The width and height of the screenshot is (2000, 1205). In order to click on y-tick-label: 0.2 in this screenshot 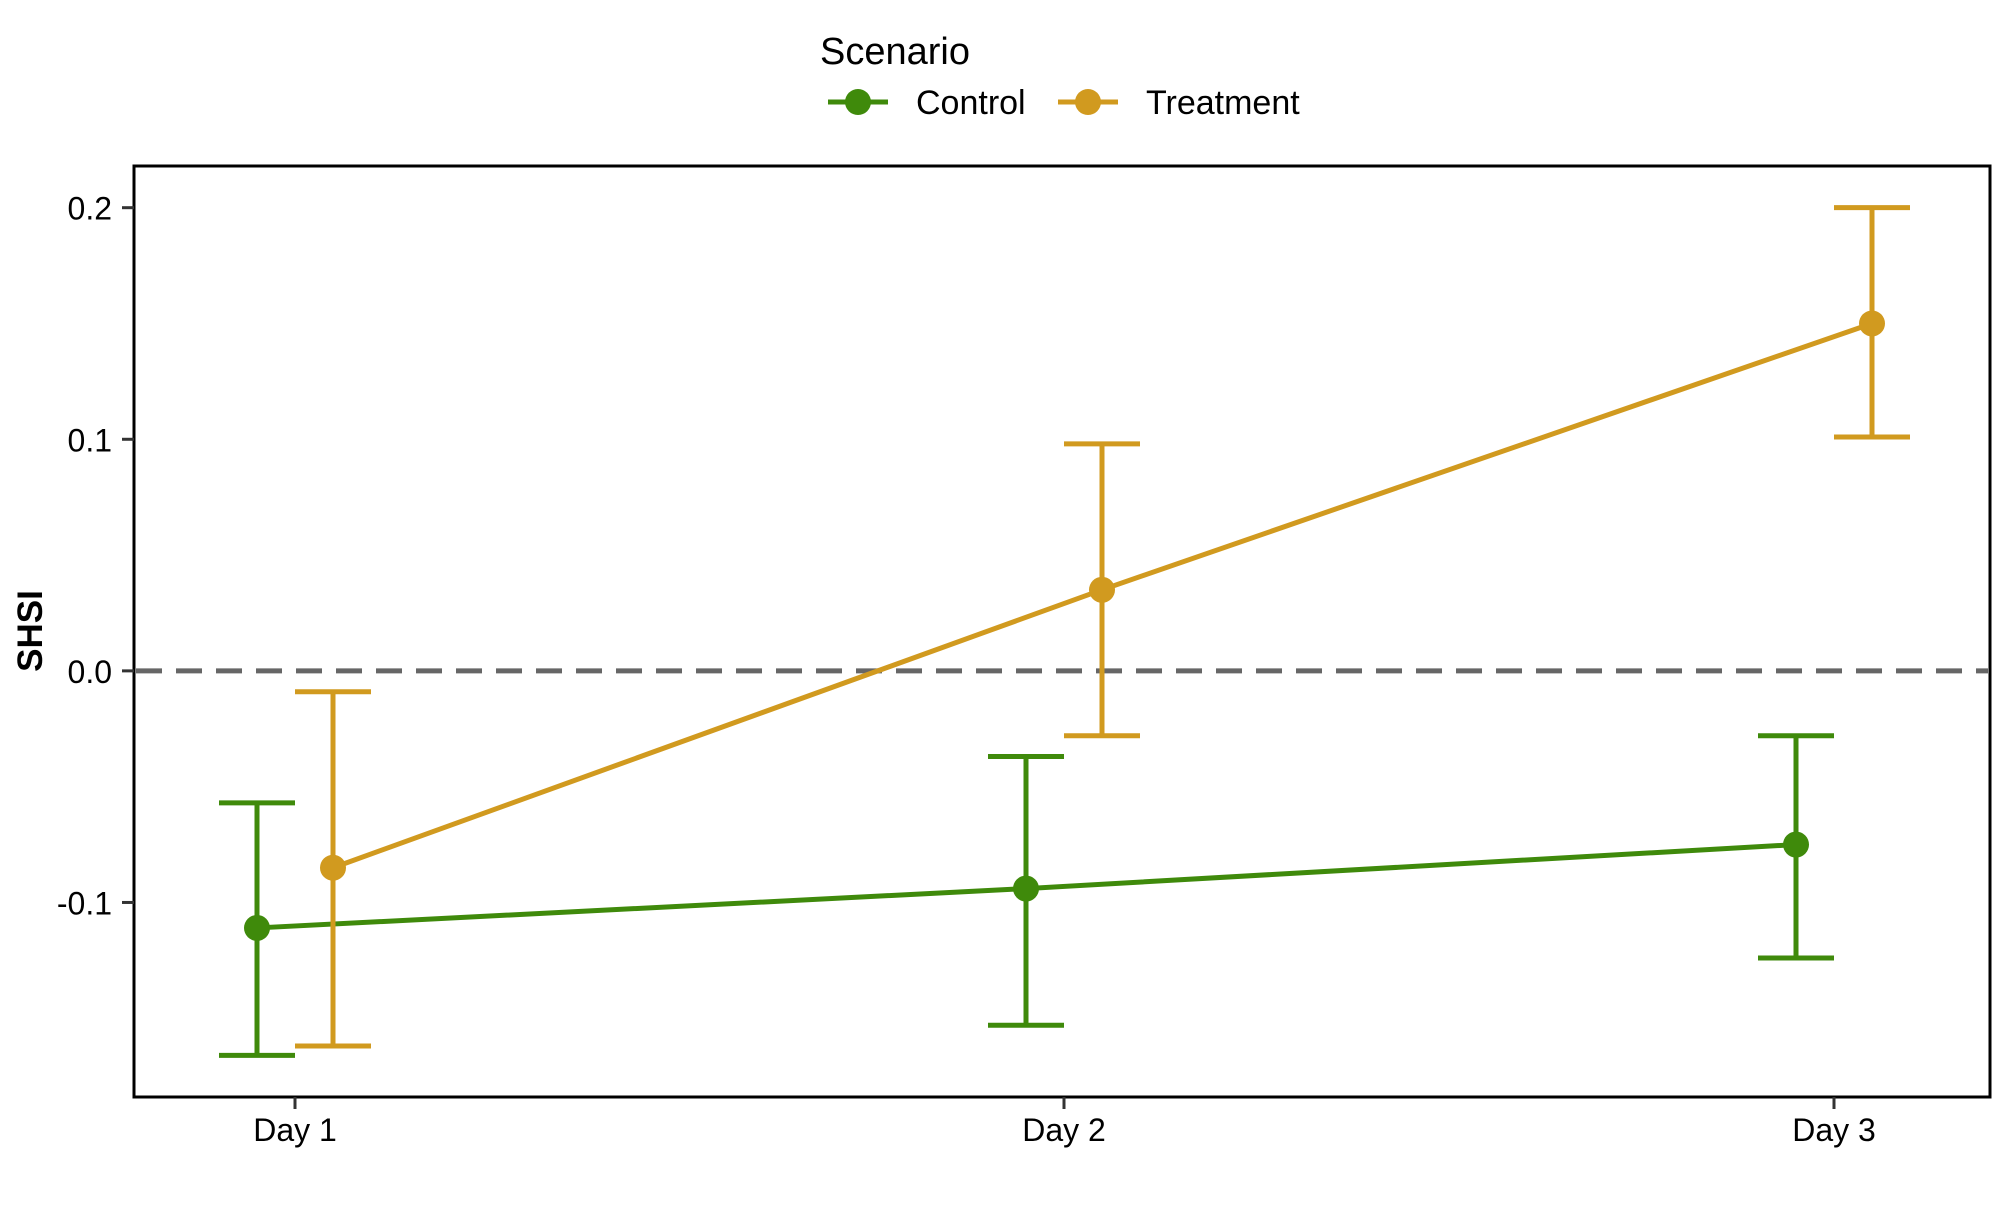, I will do `click(90, 209)`.